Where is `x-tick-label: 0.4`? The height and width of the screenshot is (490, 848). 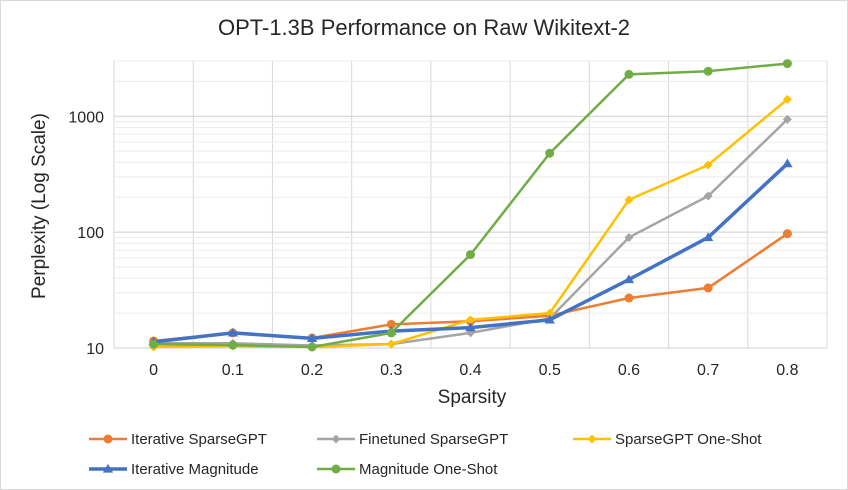
x-tick-label: 0.4 is located at coordinates (470, 370).